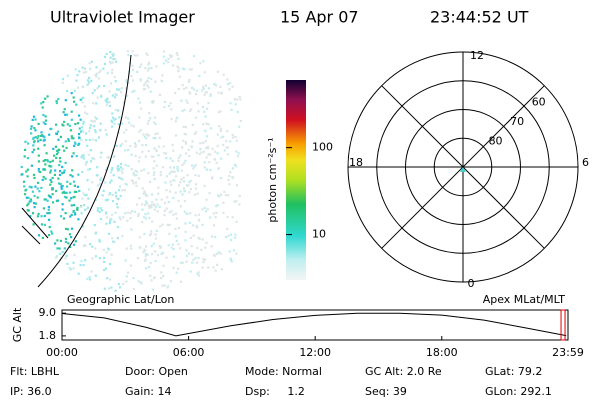  Describe the element at coordinates (120, 299) in the screenshot. I see `alt-left-label: Geographic Lat/Lon` at that location.